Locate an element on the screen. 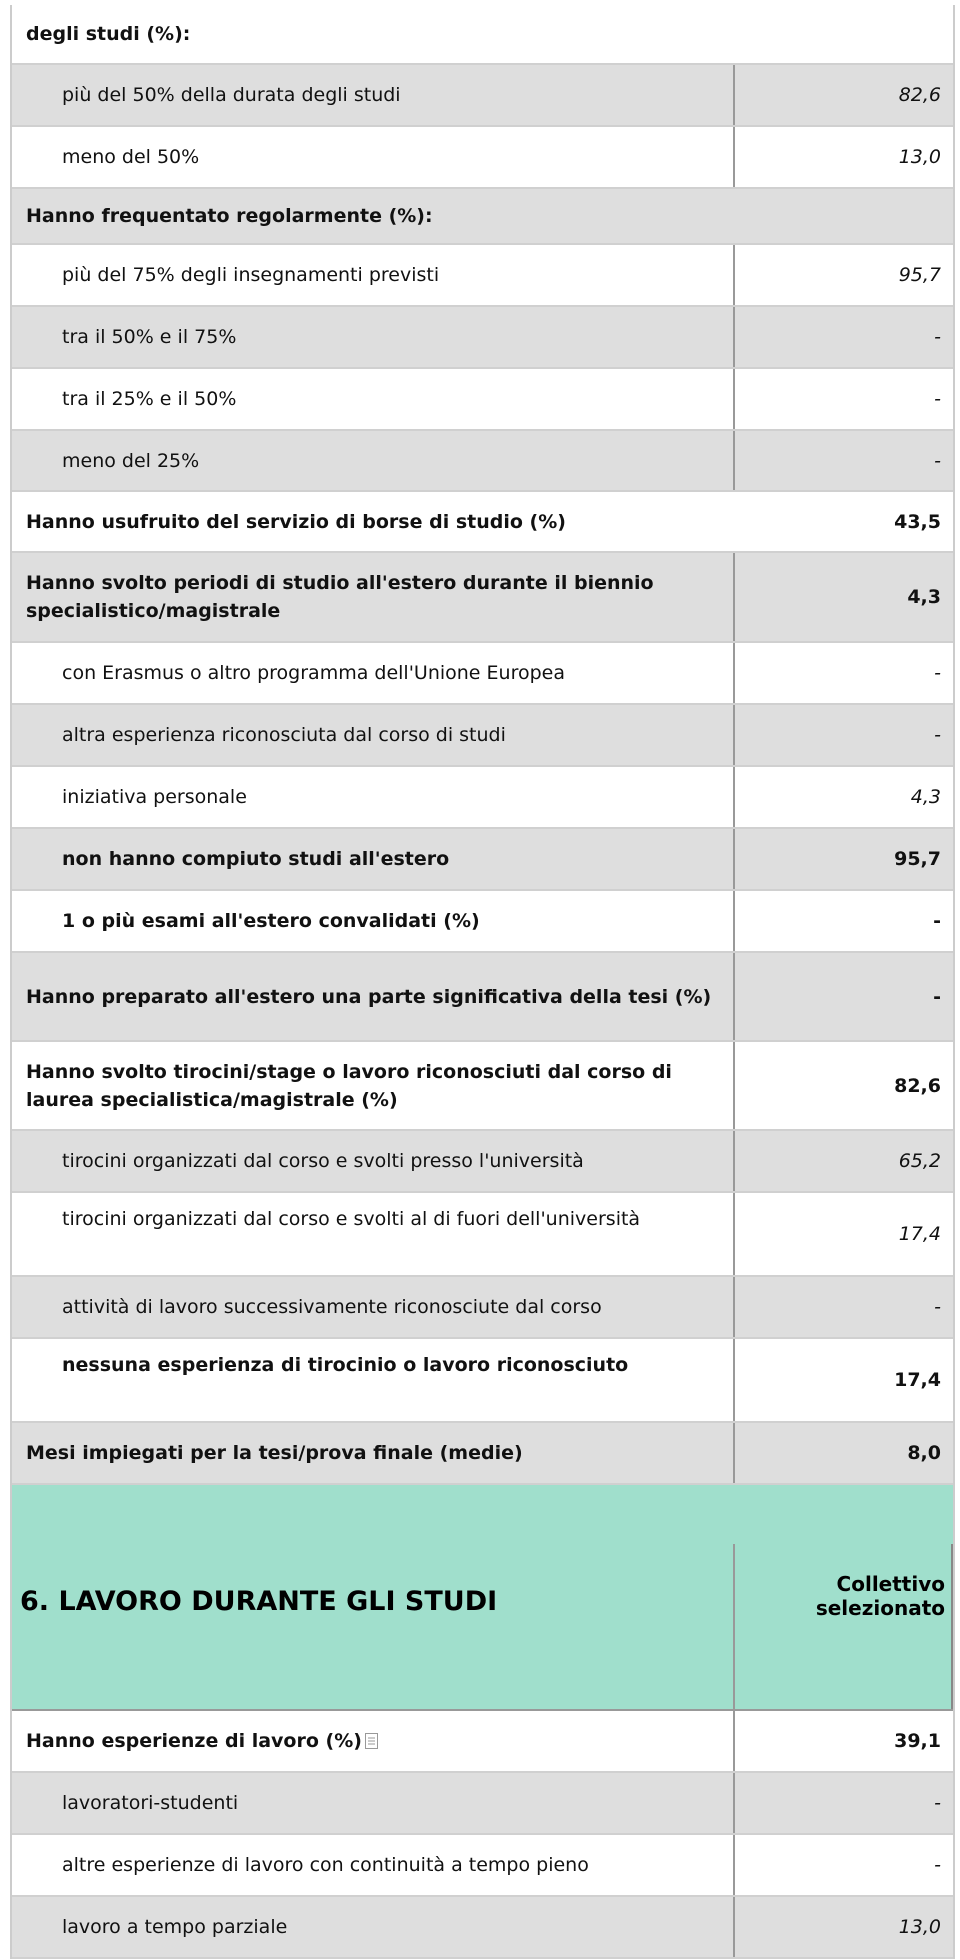 This screenshot has height=1960, width=960. row-label: più del 50% della durata degli studi is located at coordinates (372, 95).